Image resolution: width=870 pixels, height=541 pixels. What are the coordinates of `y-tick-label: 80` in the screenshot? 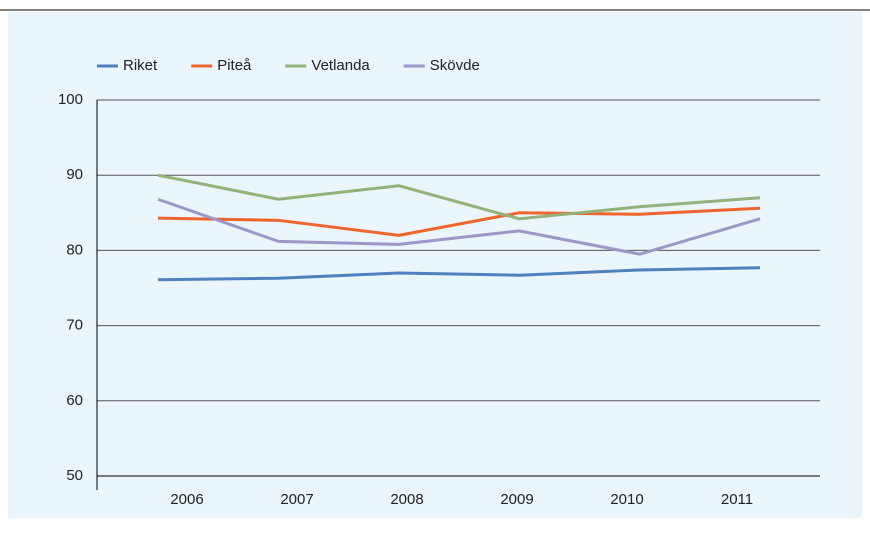 It's located at (74, 249).